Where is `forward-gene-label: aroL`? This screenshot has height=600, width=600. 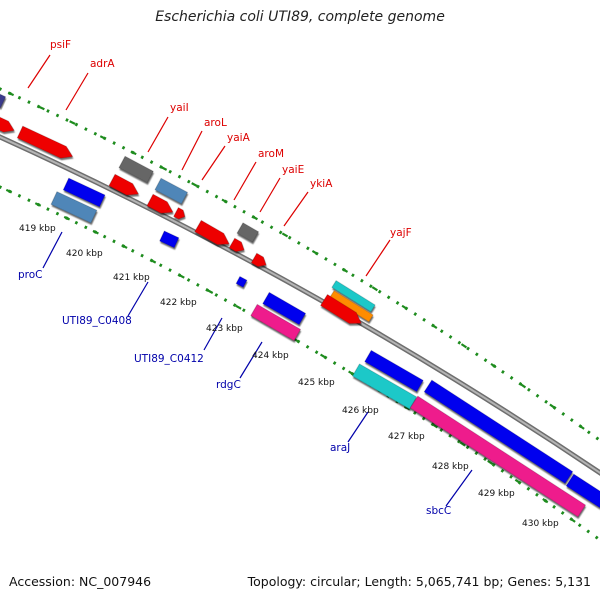 forward-gene-label: aroL is located at coordinates (215, 123).